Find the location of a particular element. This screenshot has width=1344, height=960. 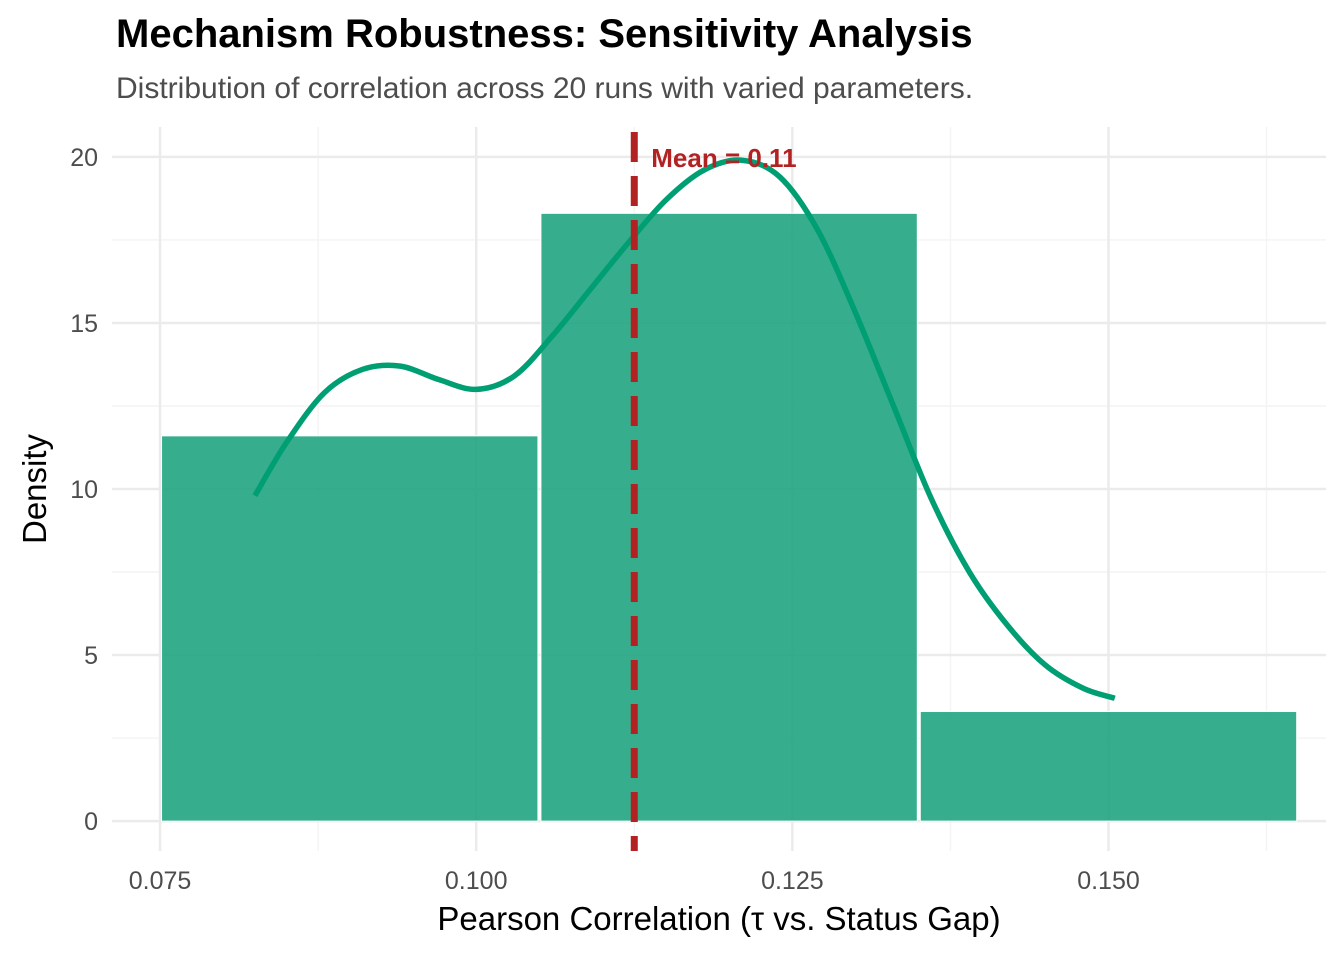

y-tick-label: 0 is located at coordinates (91, 822).